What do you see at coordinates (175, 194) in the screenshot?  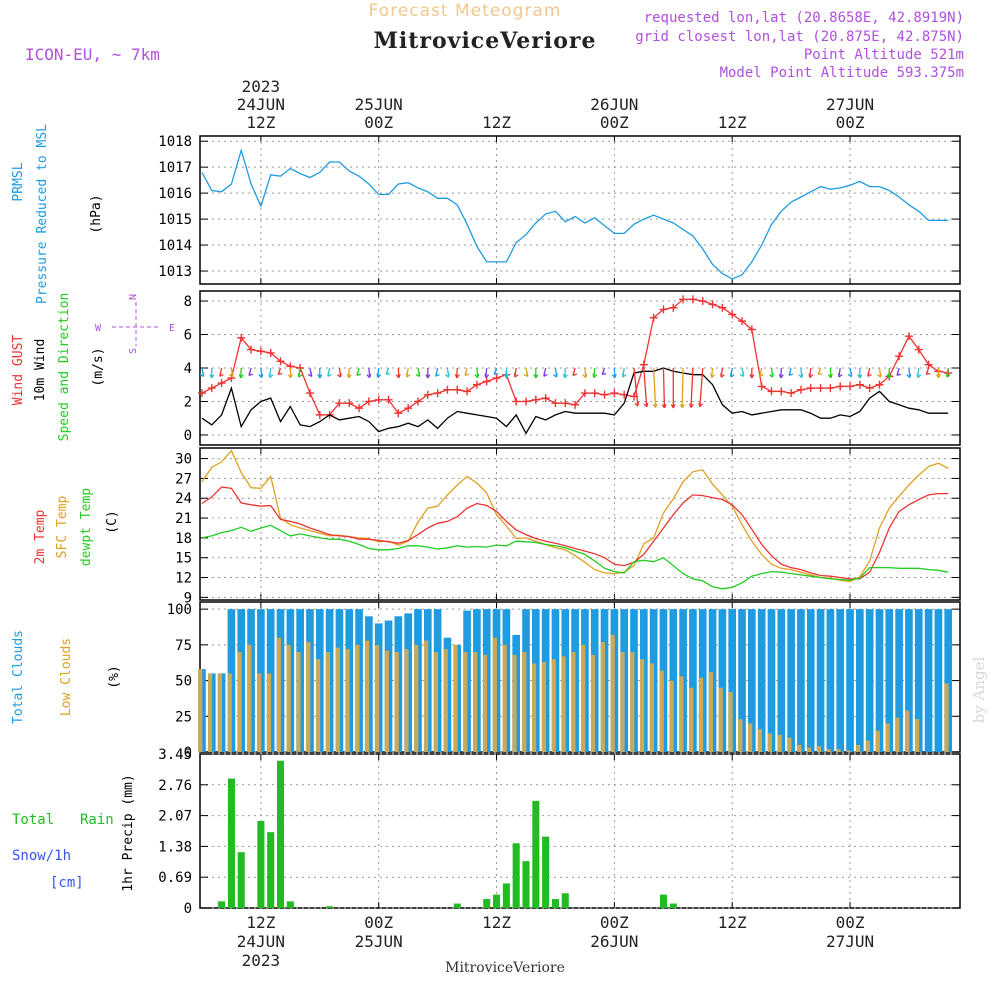 I see `y-tick-label: 1016` at bounding box center [175, 194].